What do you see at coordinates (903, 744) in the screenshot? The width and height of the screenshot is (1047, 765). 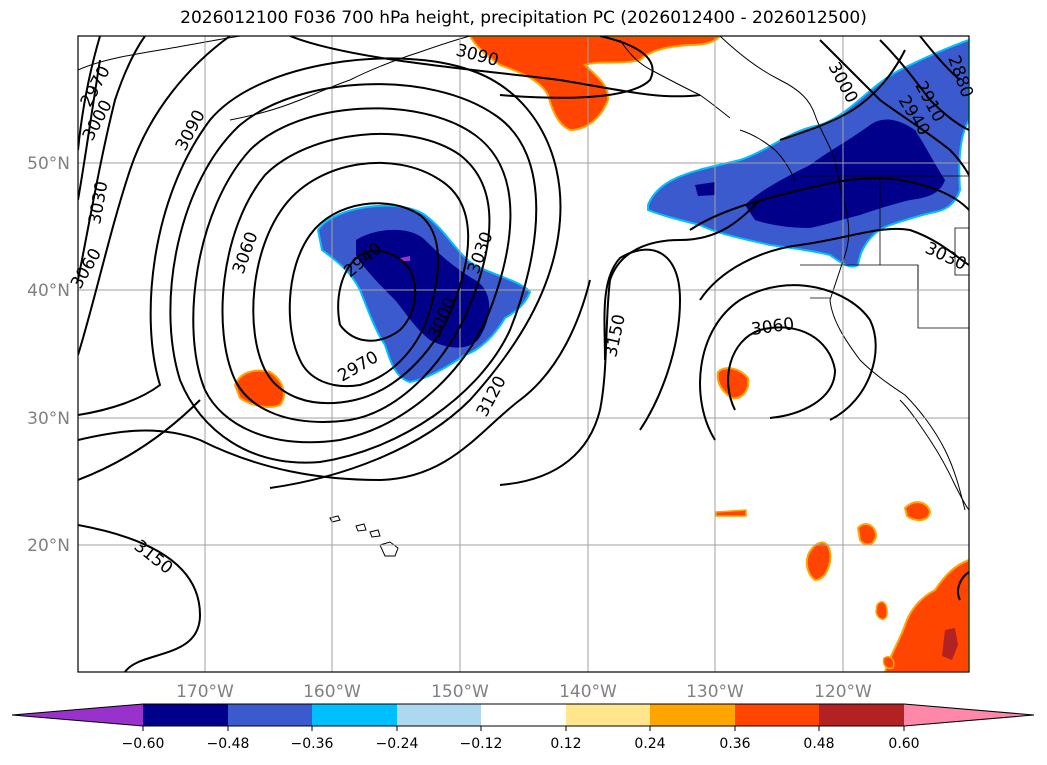 I see `colorbar-tick-label: 0.60` at bounding box center [903, 744].